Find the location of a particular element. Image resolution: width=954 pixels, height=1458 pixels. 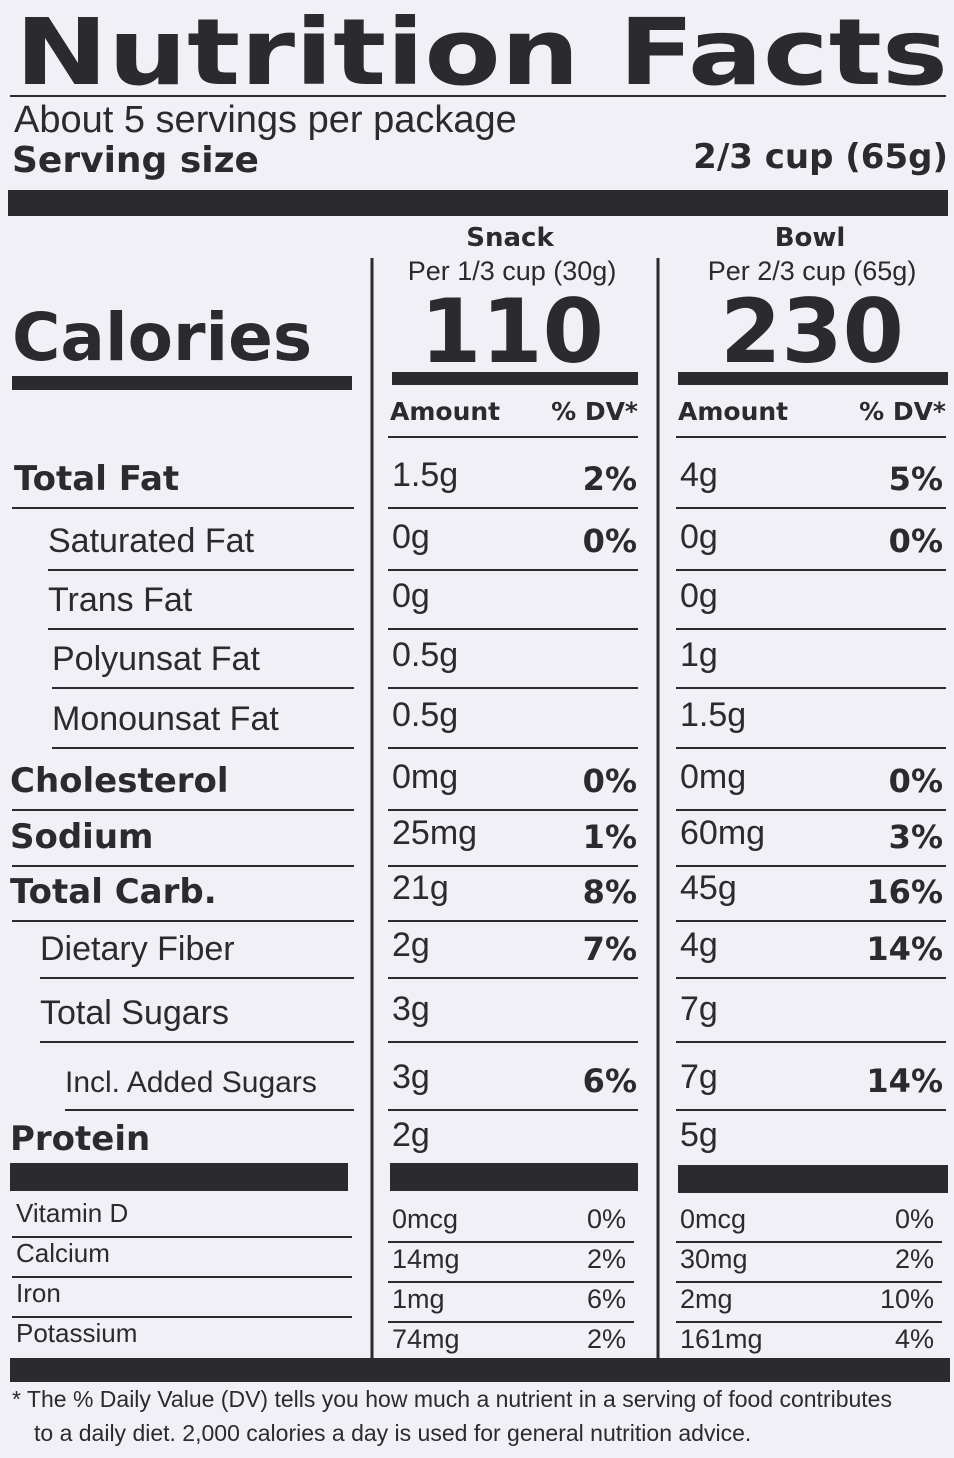

serving-size: 2/3 cup (65g) is located at coordinates (820, 157).